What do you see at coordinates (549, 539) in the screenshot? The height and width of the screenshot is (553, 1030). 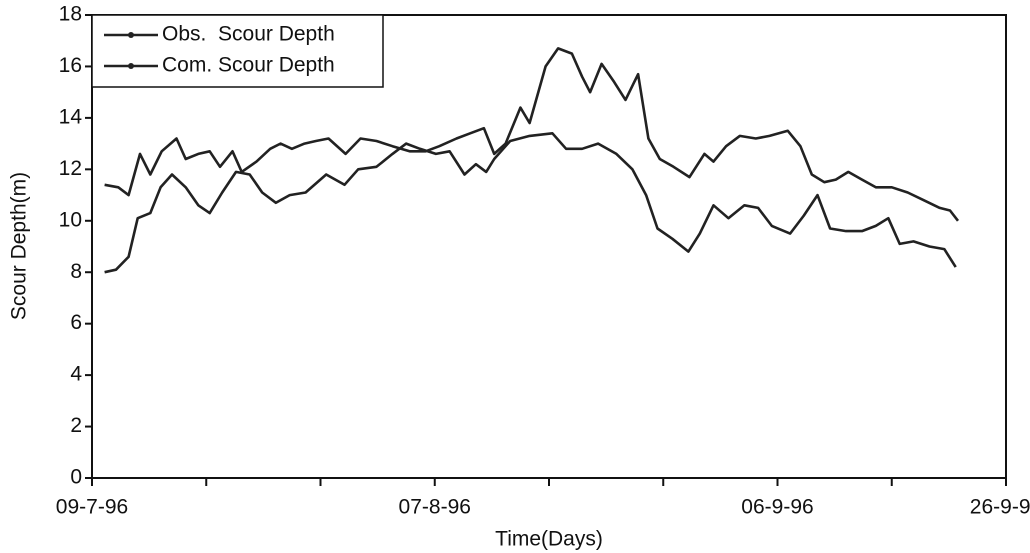 I see `x-axis-label: Time(Days)` at bounding box center [549, 539].